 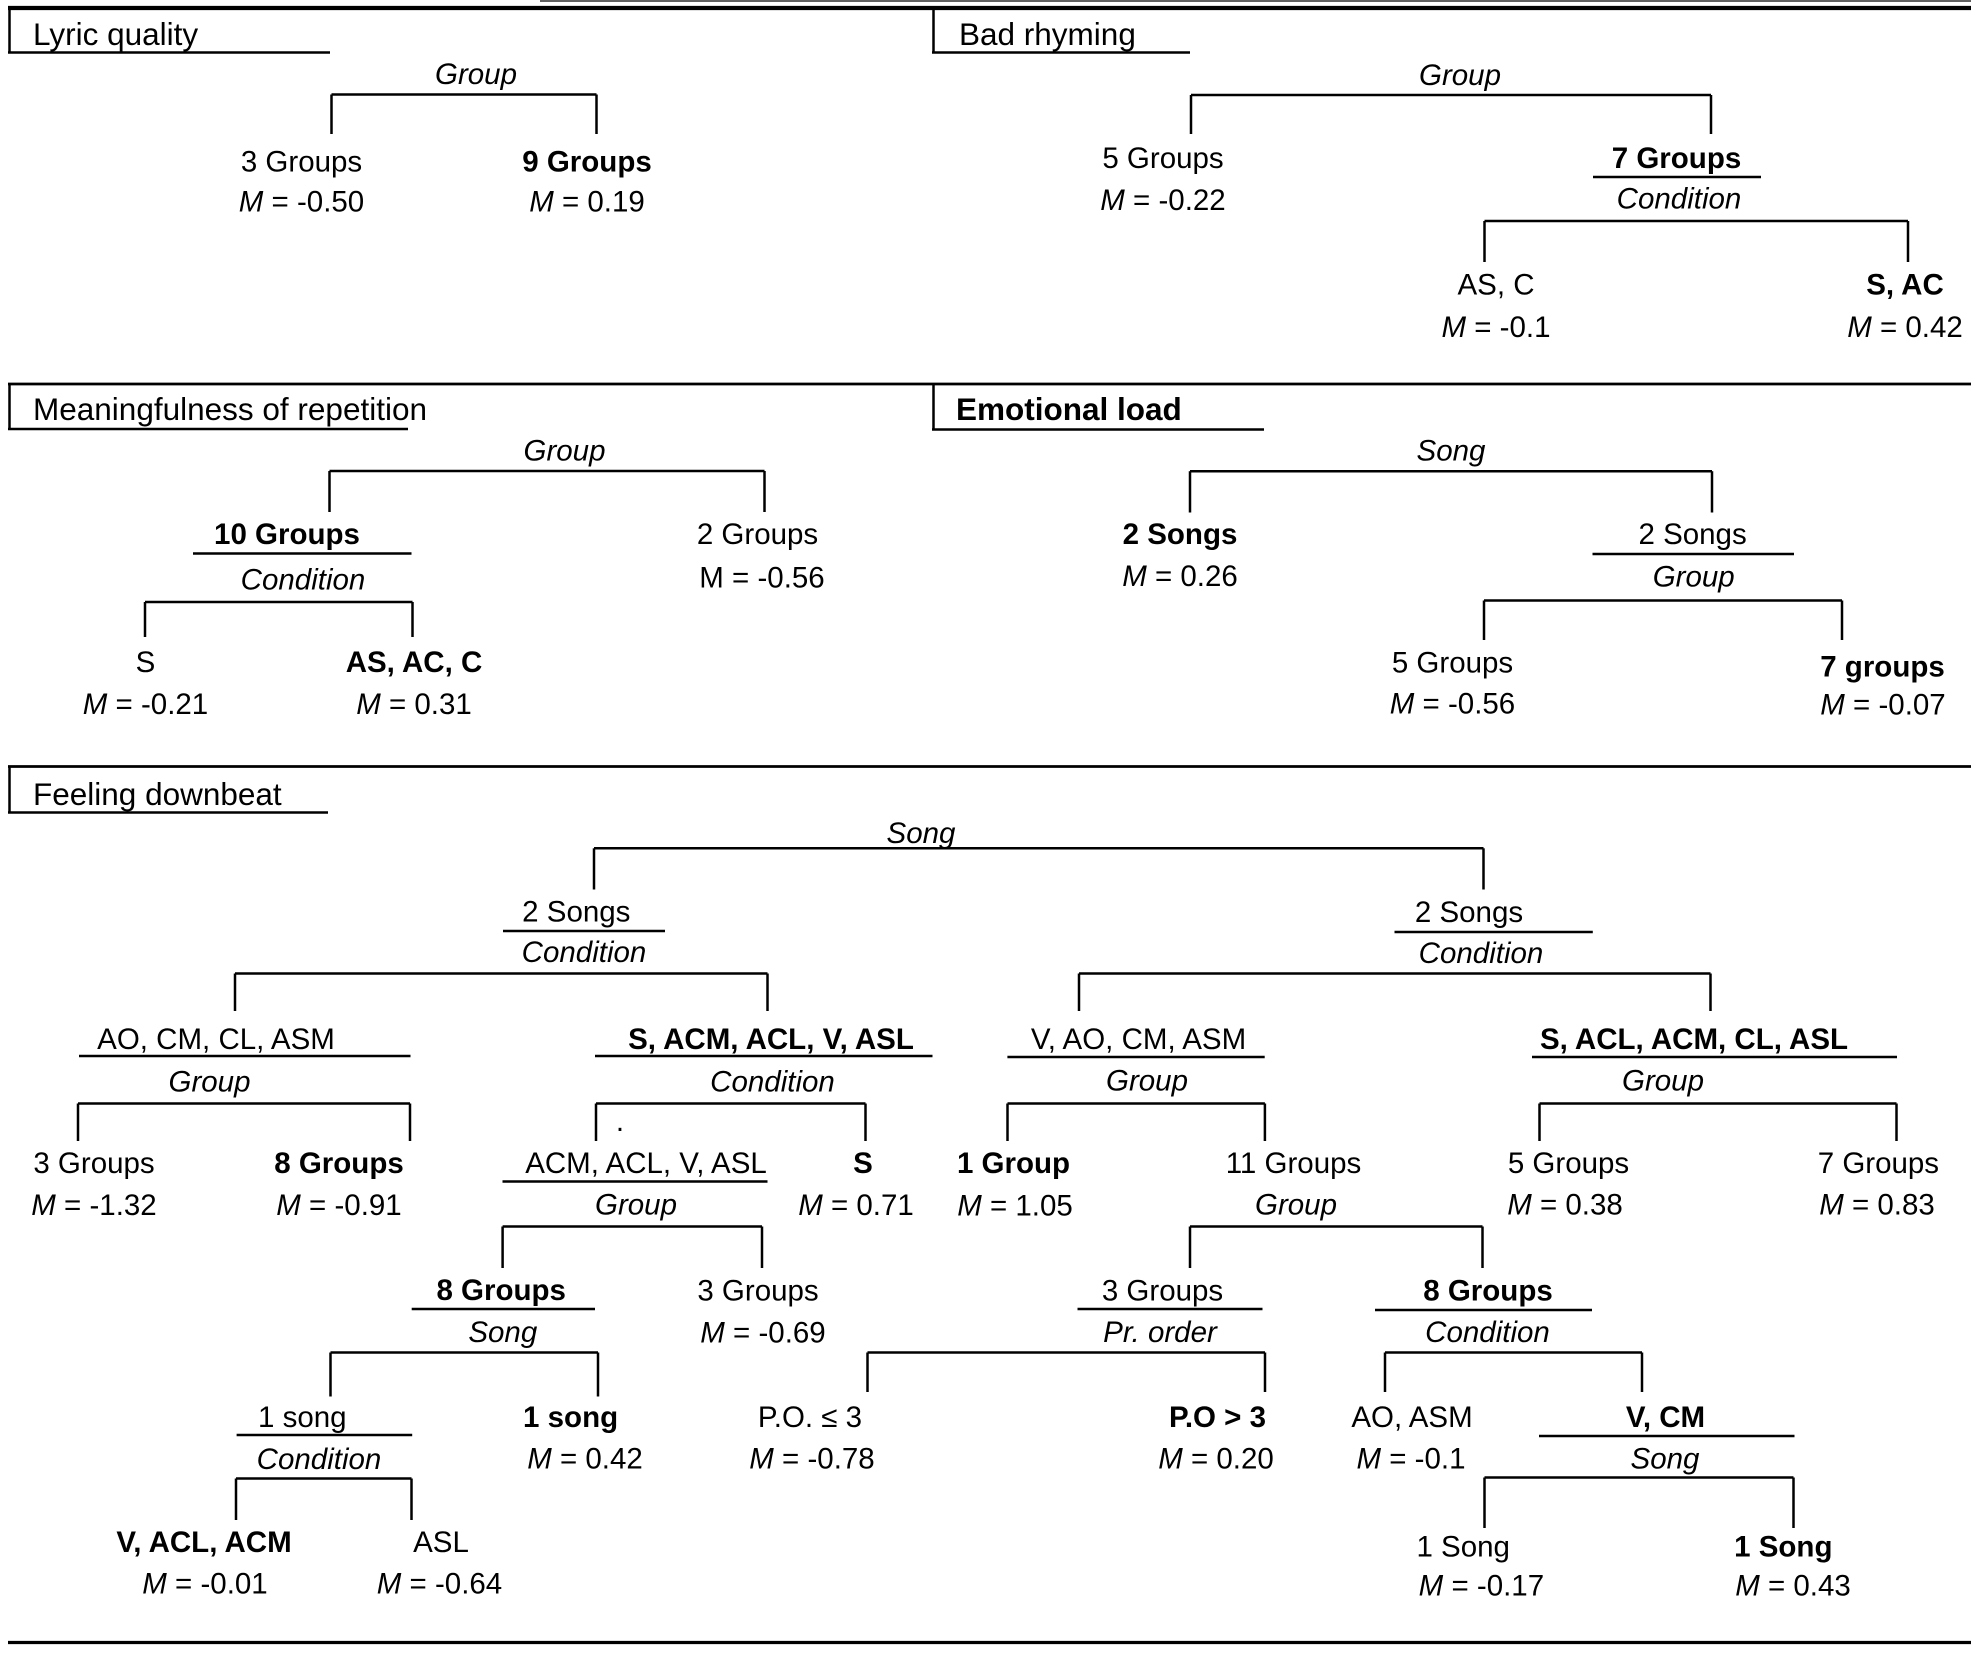 I want to click on svg-text: Emotional load, so click(x=1069, y=409).